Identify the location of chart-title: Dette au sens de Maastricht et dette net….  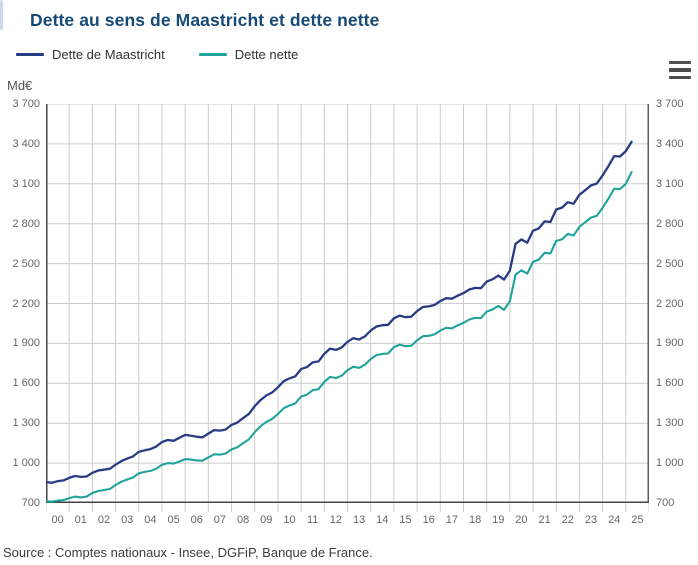
(205, 20).